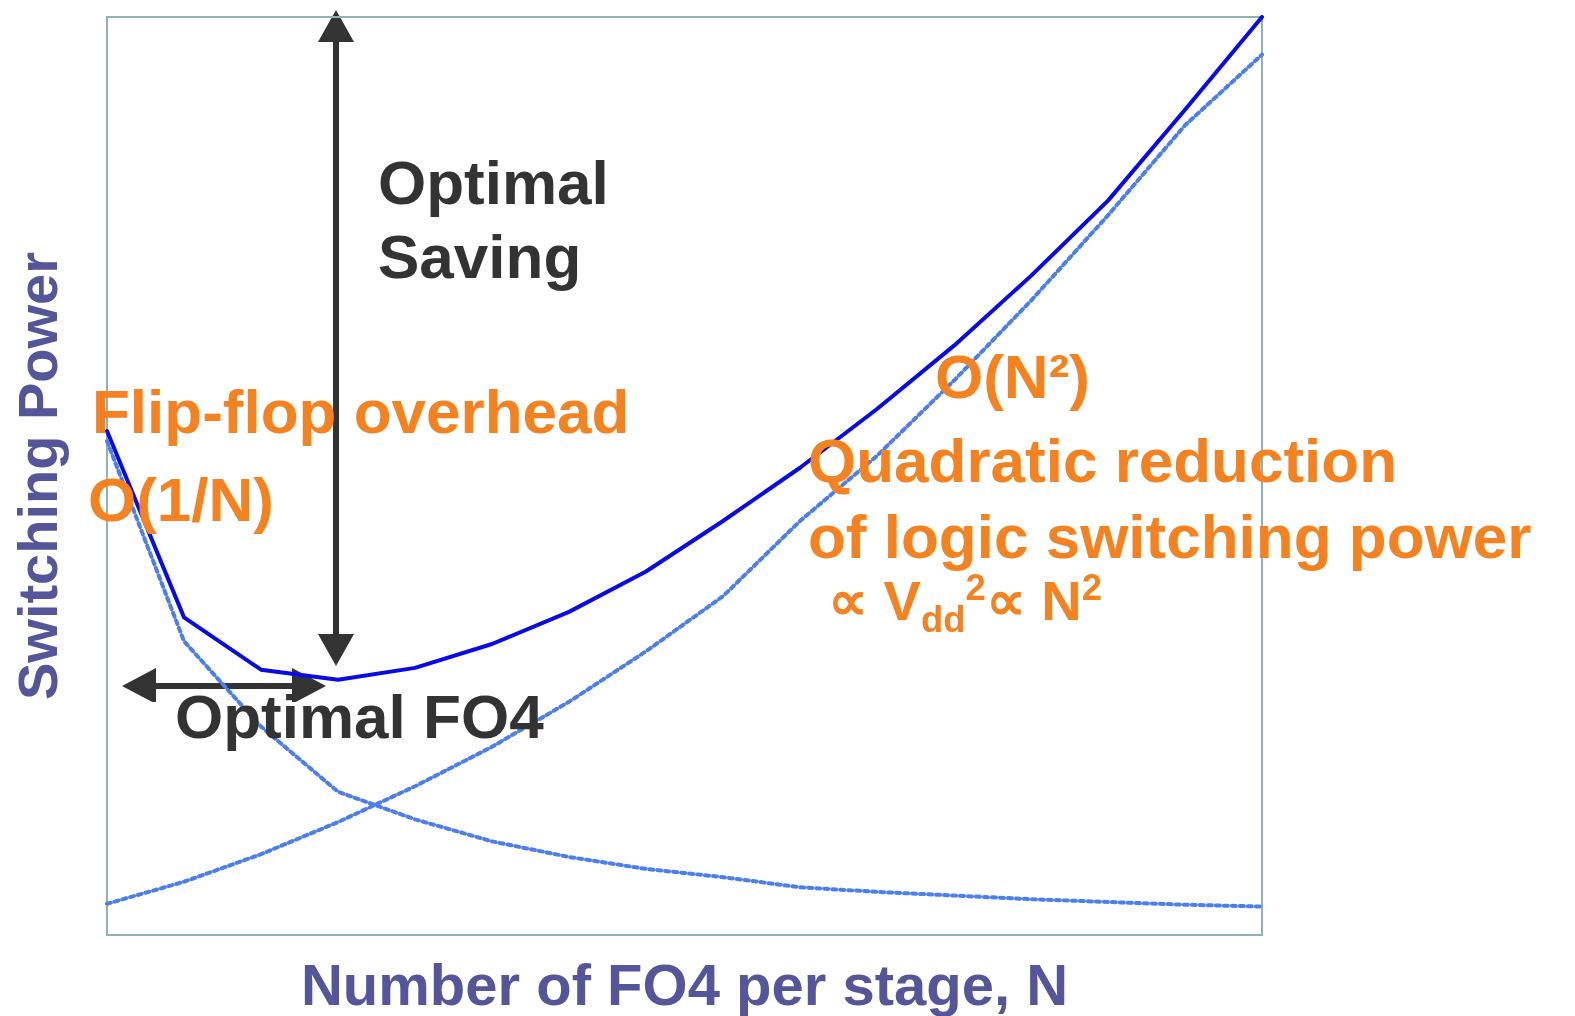  Describe the element at coordinates (37, 476) in the screenshot. I see `y-axis-title: Switching Power` at that location.